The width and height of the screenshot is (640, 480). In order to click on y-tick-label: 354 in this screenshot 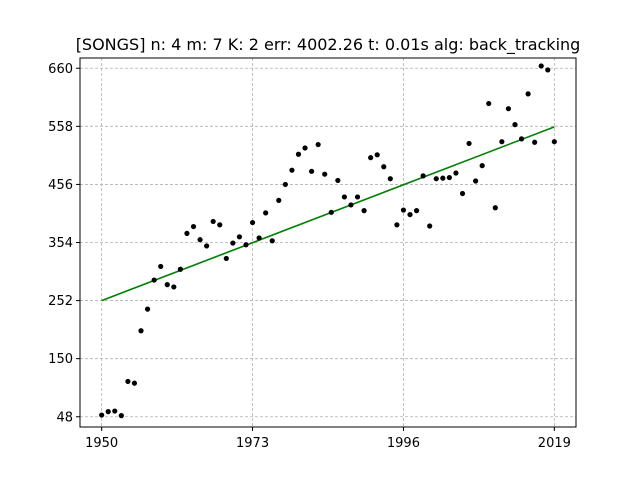, I will do `click(60, 243)`.